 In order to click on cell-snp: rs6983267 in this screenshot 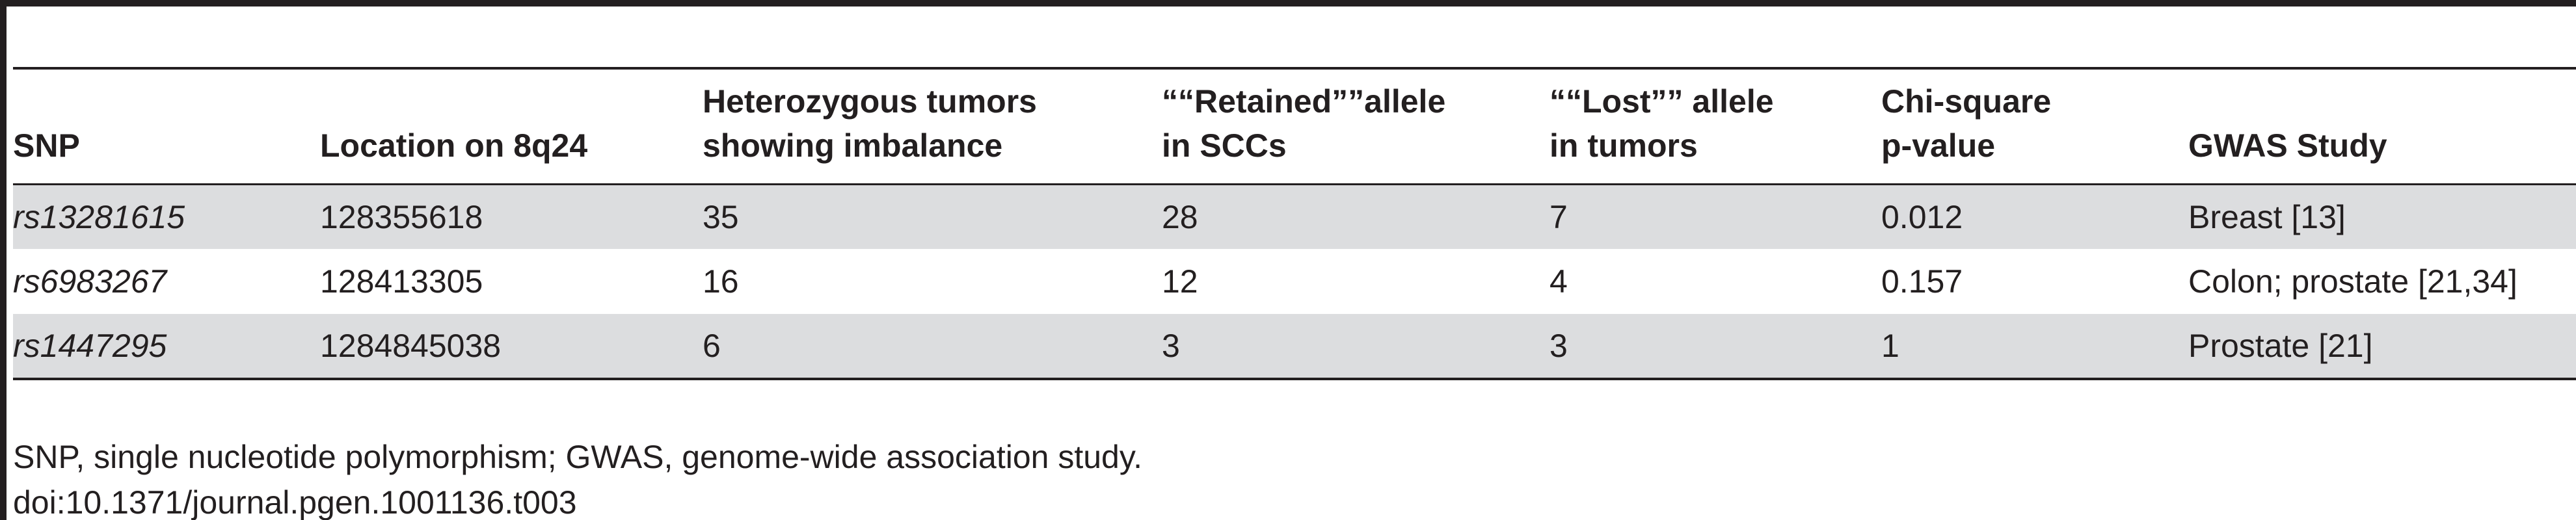, I will do `click(90, 281)`.